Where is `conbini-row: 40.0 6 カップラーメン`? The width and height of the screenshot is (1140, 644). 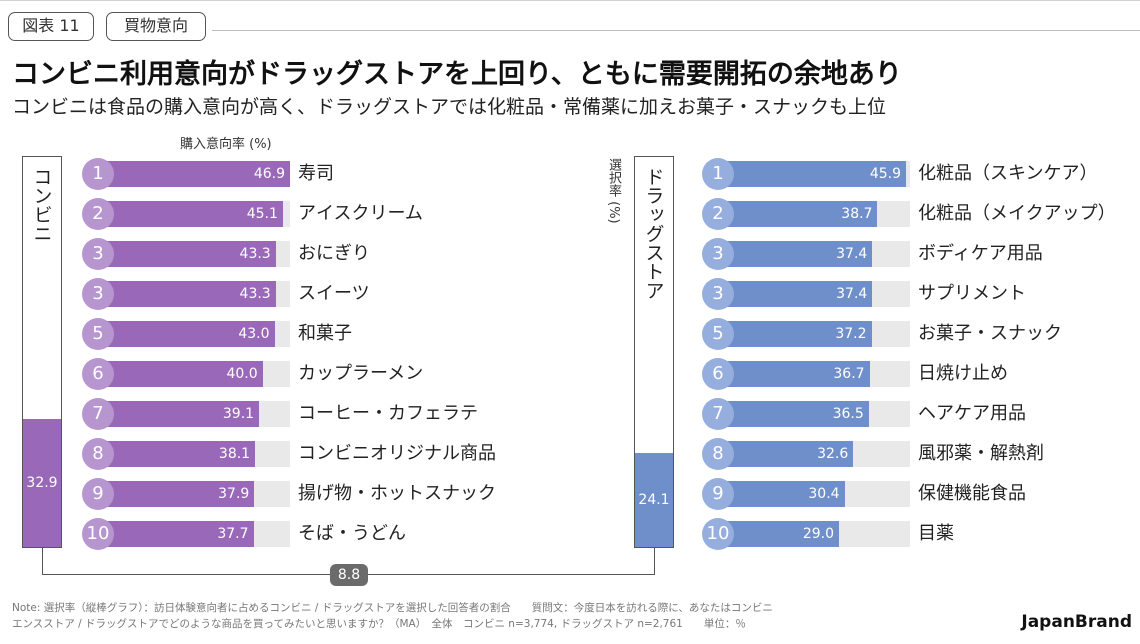 conbini-row: 40.0 6 カップラーメン is located at coordinates (570, 372).